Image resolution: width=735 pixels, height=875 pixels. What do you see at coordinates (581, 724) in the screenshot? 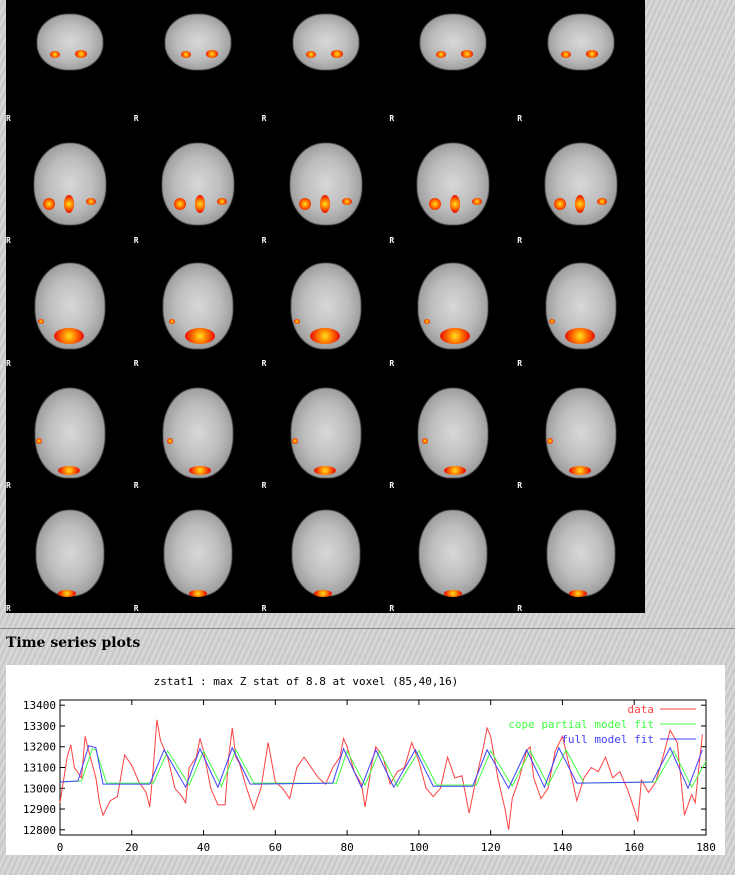
I see `legend-label: cope partial model fit` at bounding box center [581, 724].